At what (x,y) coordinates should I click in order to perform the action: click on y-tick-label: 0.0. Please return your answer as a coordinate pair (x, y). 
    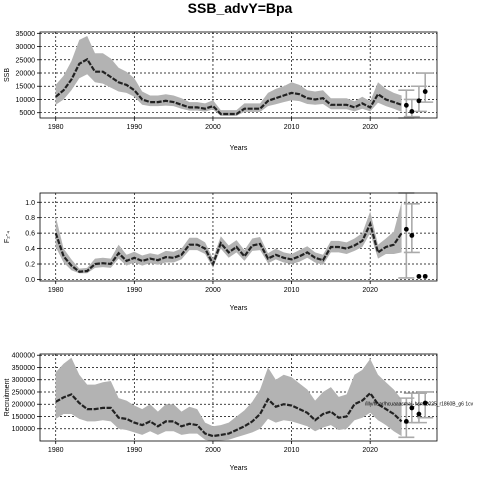
    Looking at the image, I should click on (30, 280).